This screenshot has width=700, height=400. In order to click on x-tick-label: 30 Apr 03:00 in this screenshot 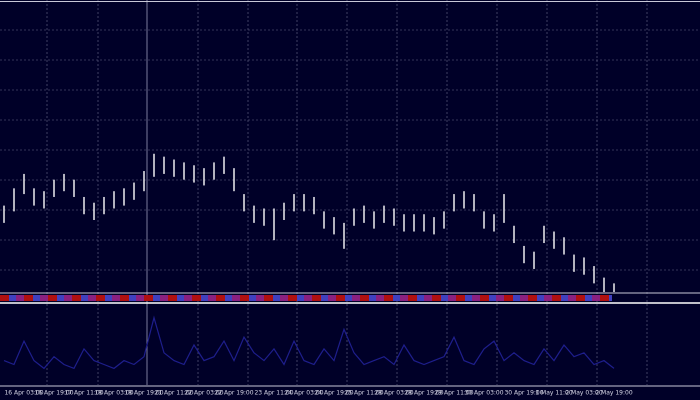, I will do `click(483, 393)`.